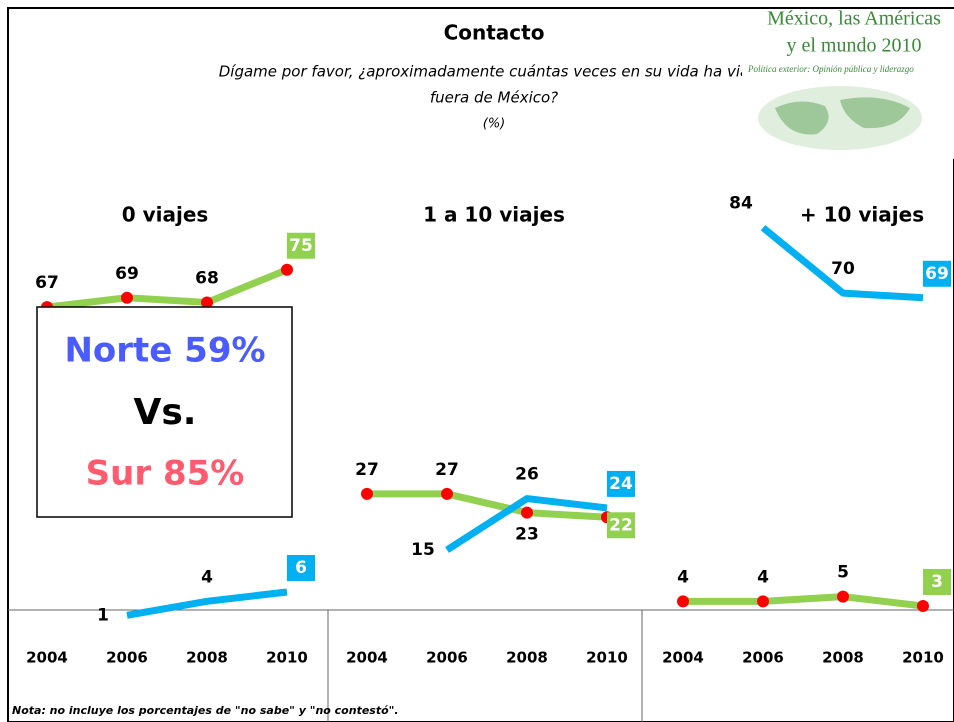 The width and height of the screenshot is (954, 722). What do you see at coordinates (843, 573) in the screenshot?
I see `data-label: 5` at bounding box center [843, 573].